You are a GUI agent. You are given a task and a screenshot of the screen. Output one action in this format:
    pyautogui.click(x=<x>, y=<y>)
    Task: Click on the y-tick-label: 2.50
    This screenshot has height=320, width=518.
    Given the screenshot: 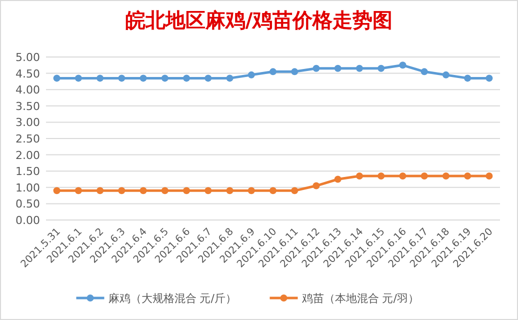 What is the action you would take?
    pyautogui.click(x=28, y=139)
    